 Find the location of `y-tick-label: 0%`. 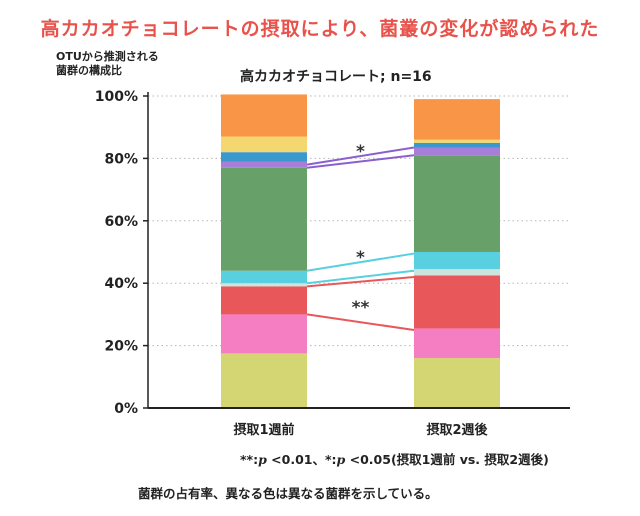

y-tick-label: 0% is located at coordinates (126, 409).